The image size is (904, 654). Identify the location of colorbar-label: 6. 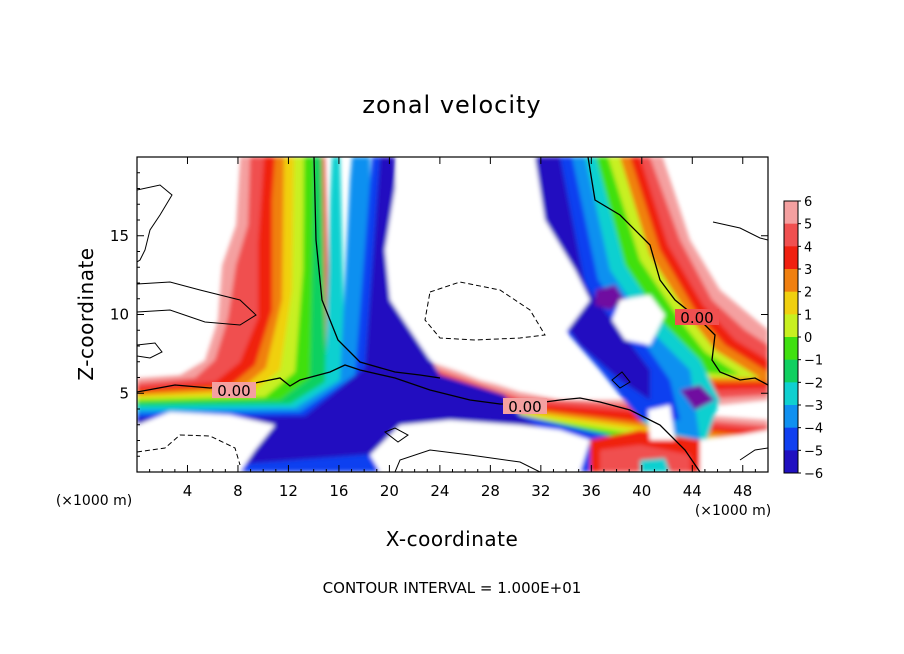
(808, 202).